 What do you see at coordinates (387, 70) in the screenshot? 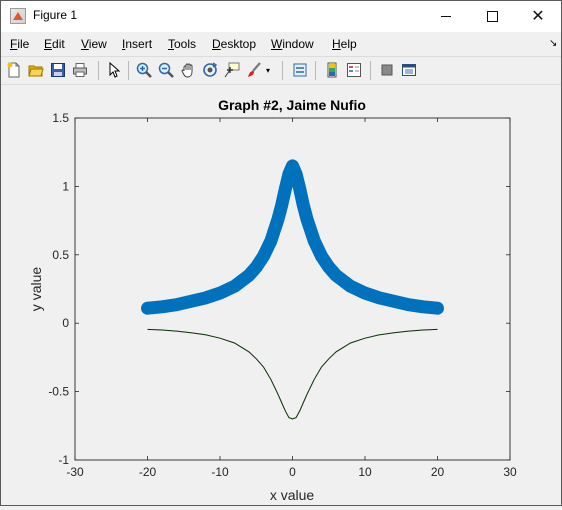
I see `hide-plot-tools-icon` at bounding box center [387, 70].